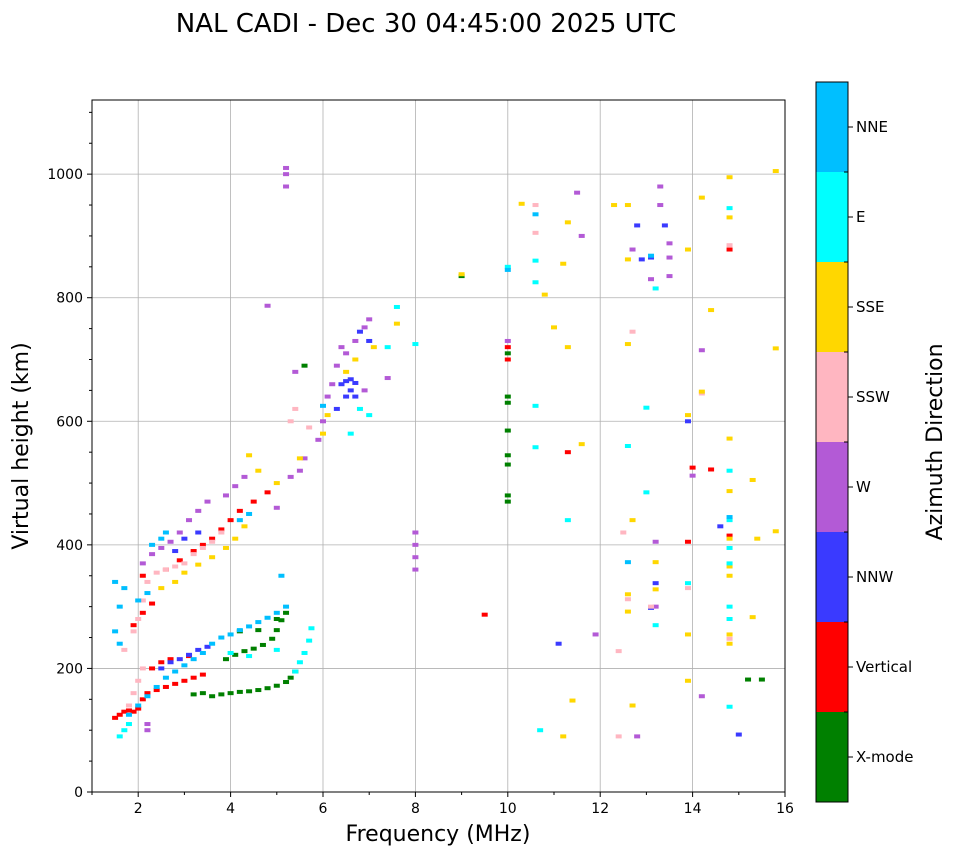 The height and width of the screenshot is (857, 958). I want to click on colorbar-label: E, so click(860, 217).